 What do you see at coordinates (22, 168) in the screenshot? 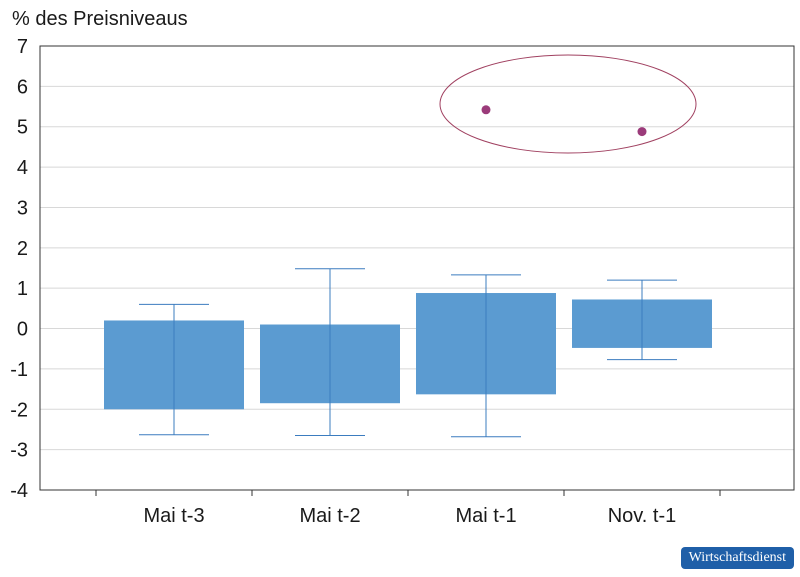
I see `y-tick-label: 4` at bounding box center [22, 168].